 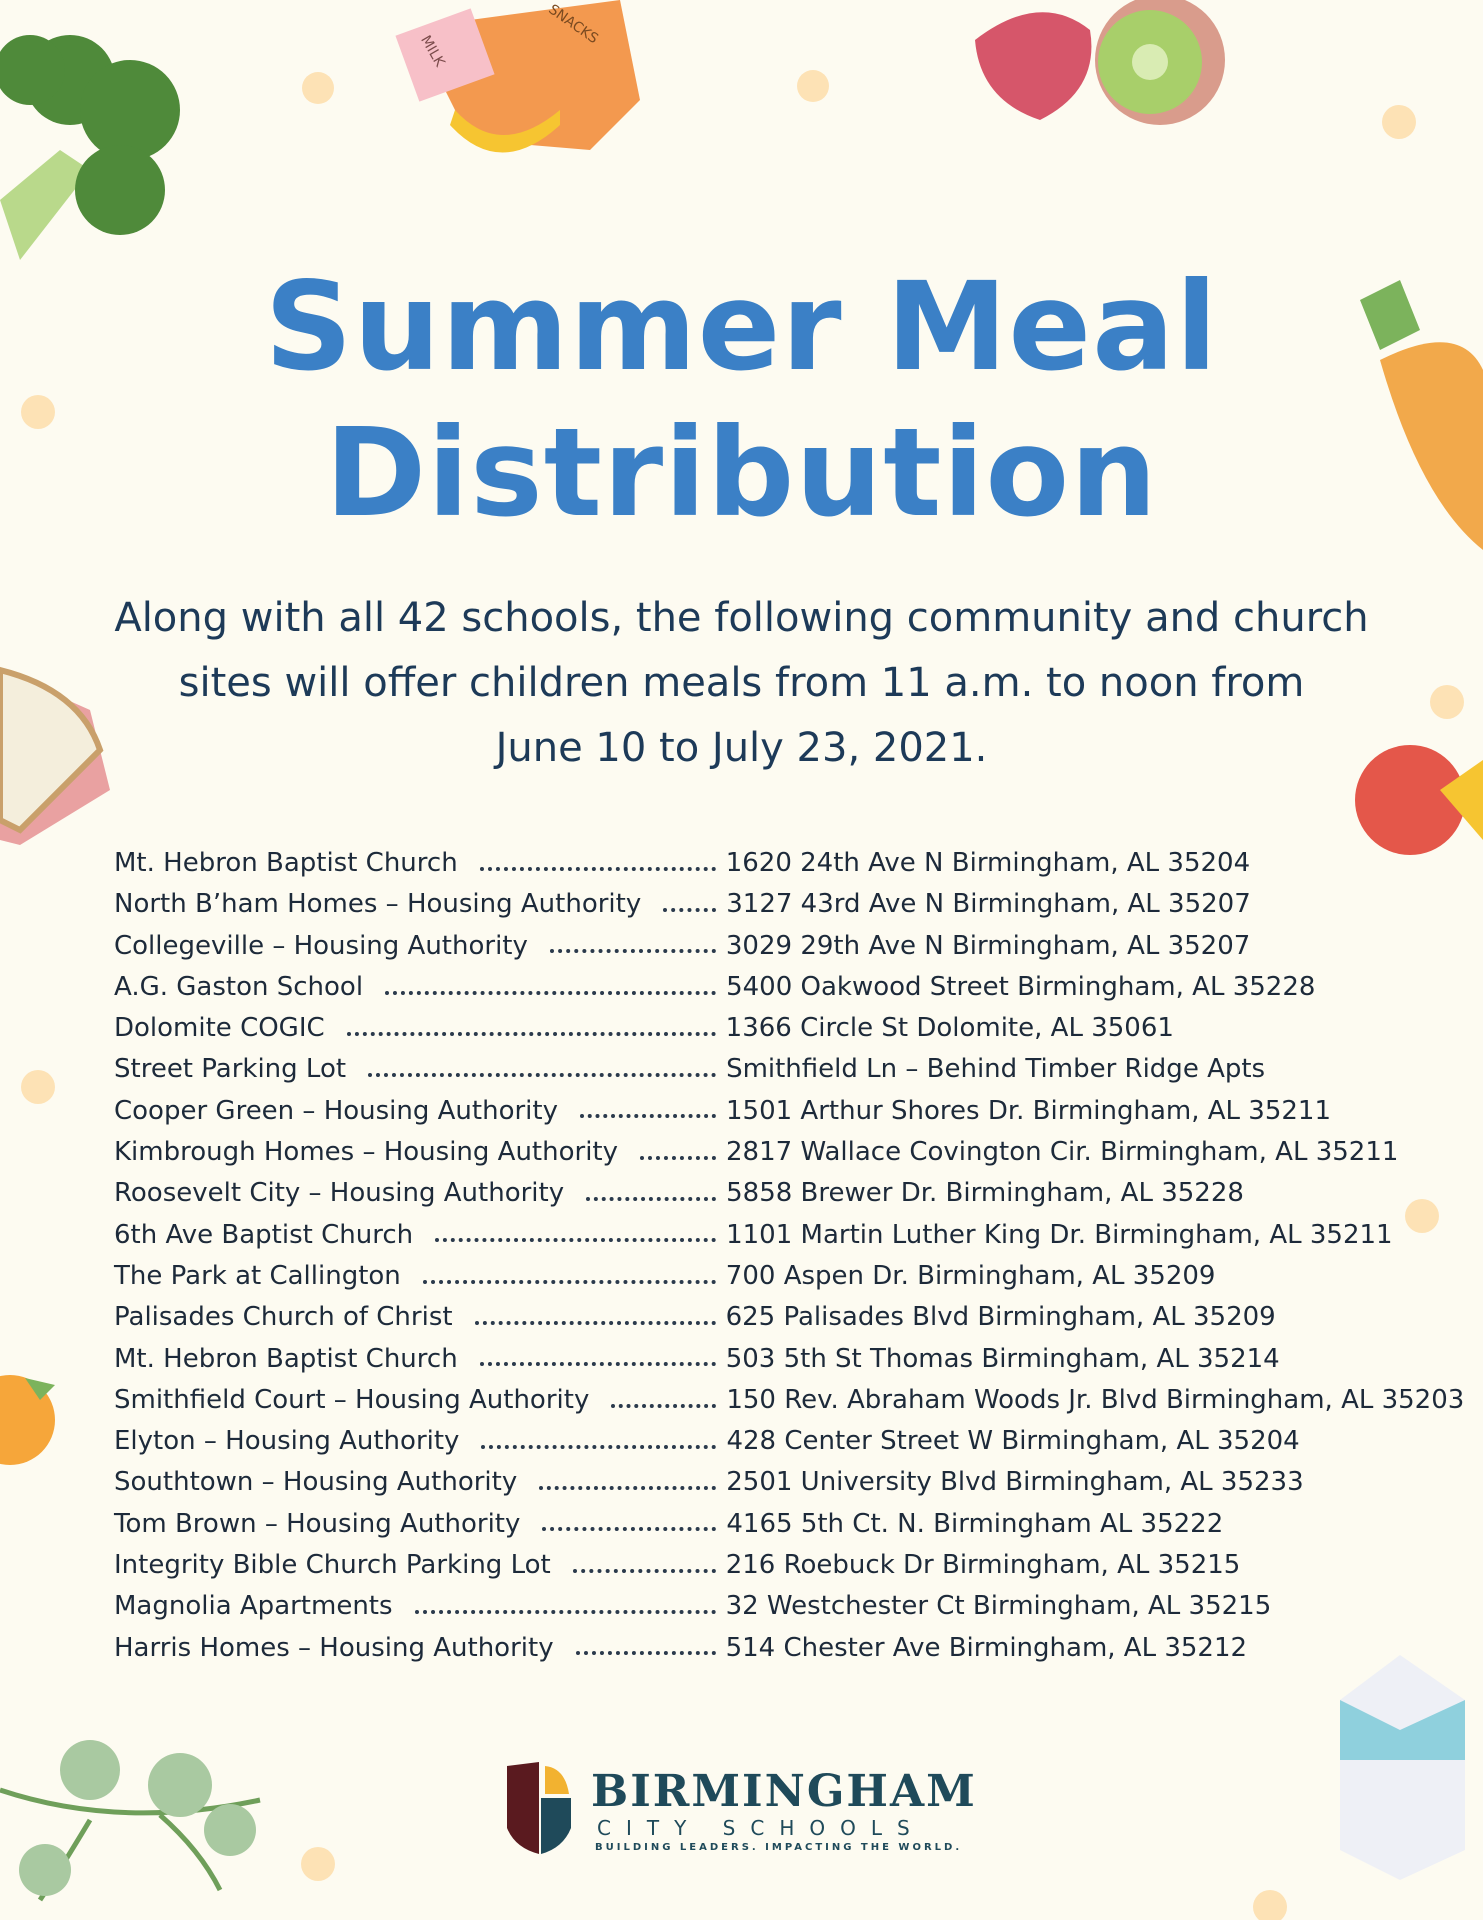 What do you see at coordinates (986, 1647) in the screenshot?
I see `site-address: 514 Chester Ave Birmingham, AL 35212` at bounding box center [986, 1647].